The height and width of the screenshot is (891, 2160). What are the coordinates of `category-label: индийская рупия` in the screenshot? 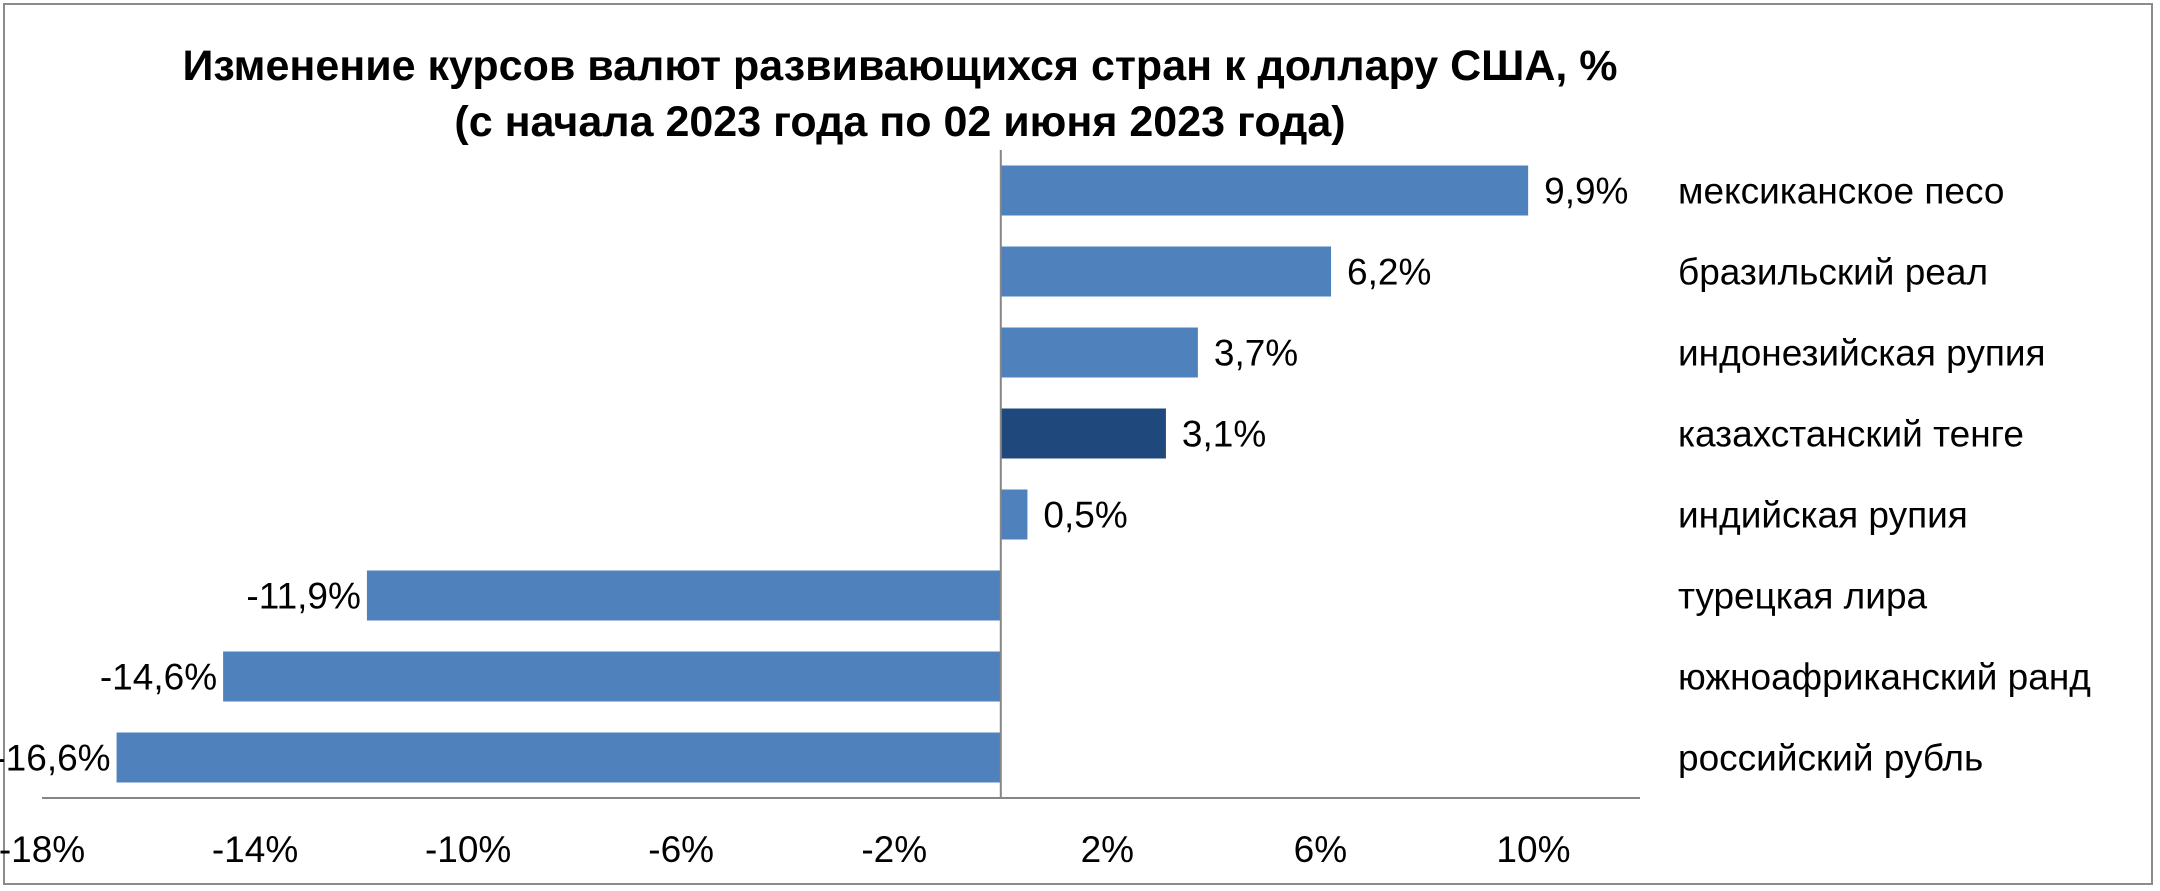 It's located at (1823, 515).